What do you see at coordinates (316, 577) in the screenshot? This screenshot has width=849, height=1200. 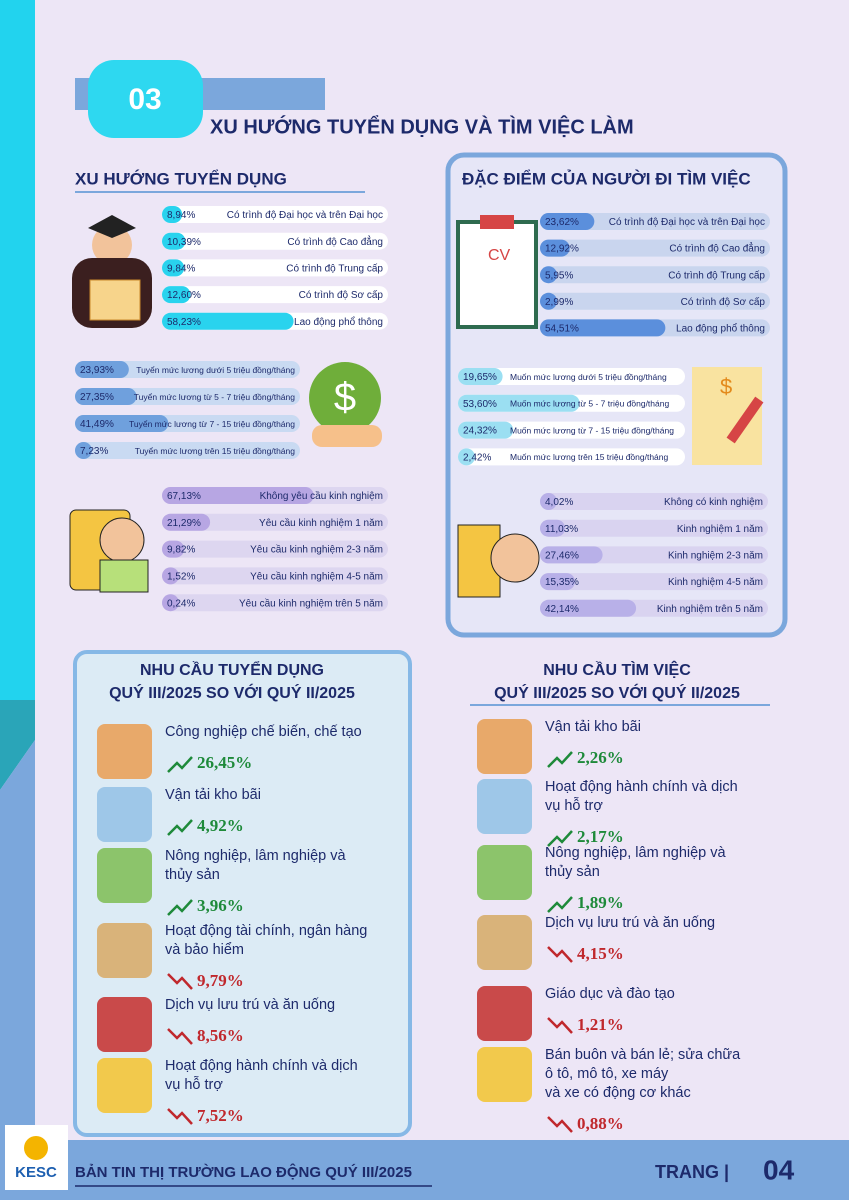 I see `bar-label: Yêu cầu kinh nghiệm 4-5 năm` at bounding box center [316, 577].